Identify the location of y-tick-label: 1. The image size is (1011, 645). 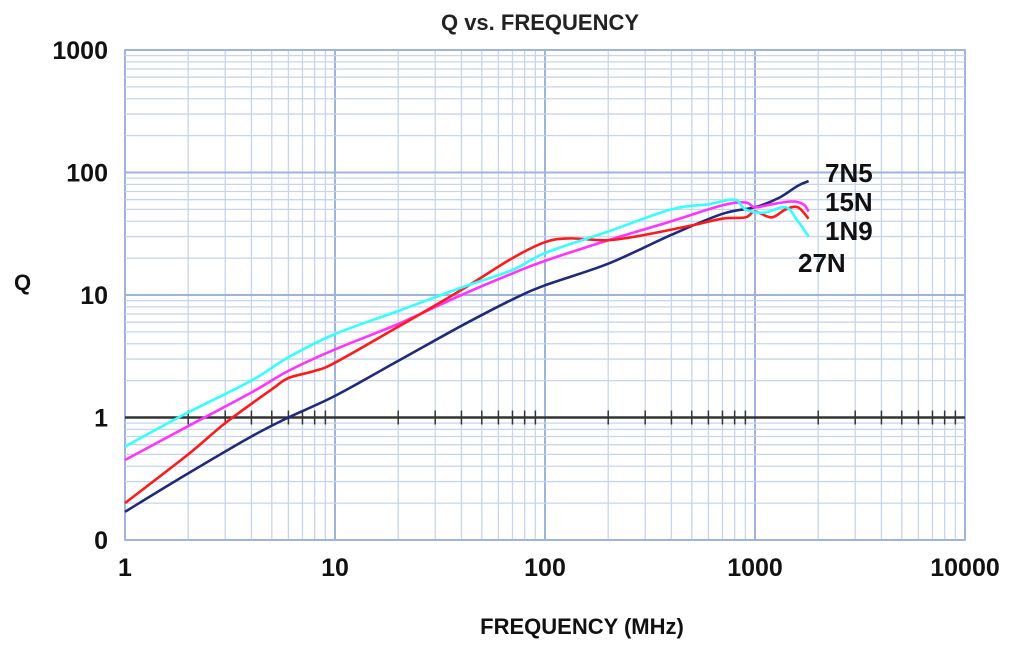
(101, 419).